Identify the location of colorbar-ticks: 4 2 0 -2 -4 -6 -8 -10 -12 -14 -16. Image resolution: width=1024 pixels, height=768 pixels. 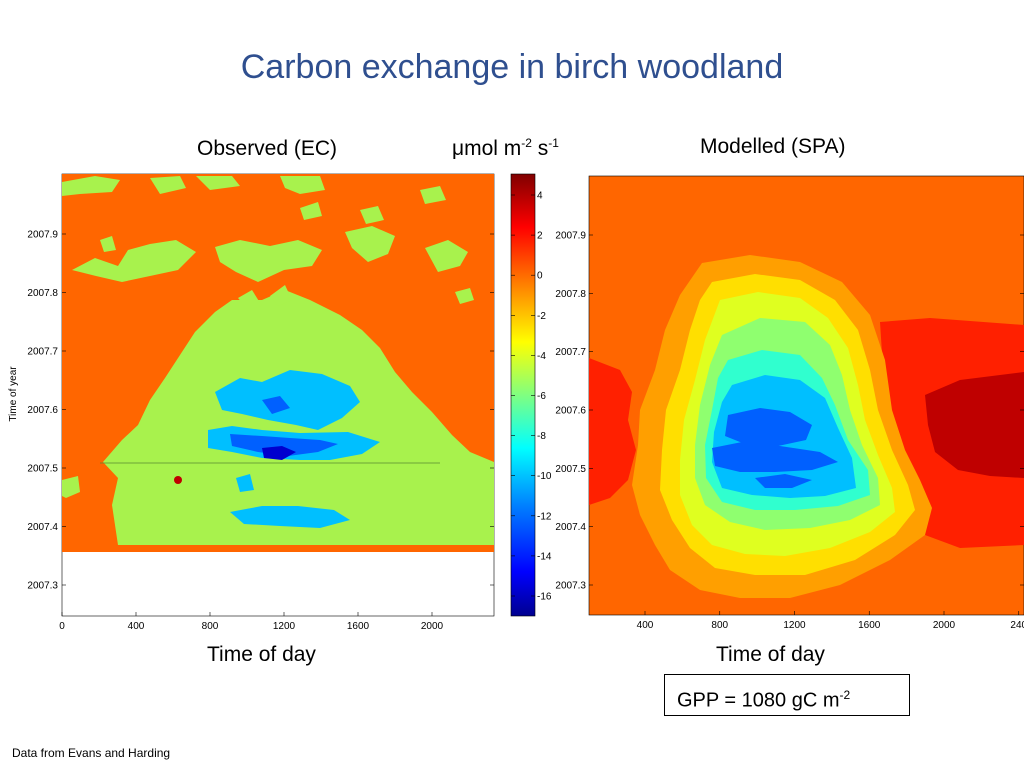
(531, 397).